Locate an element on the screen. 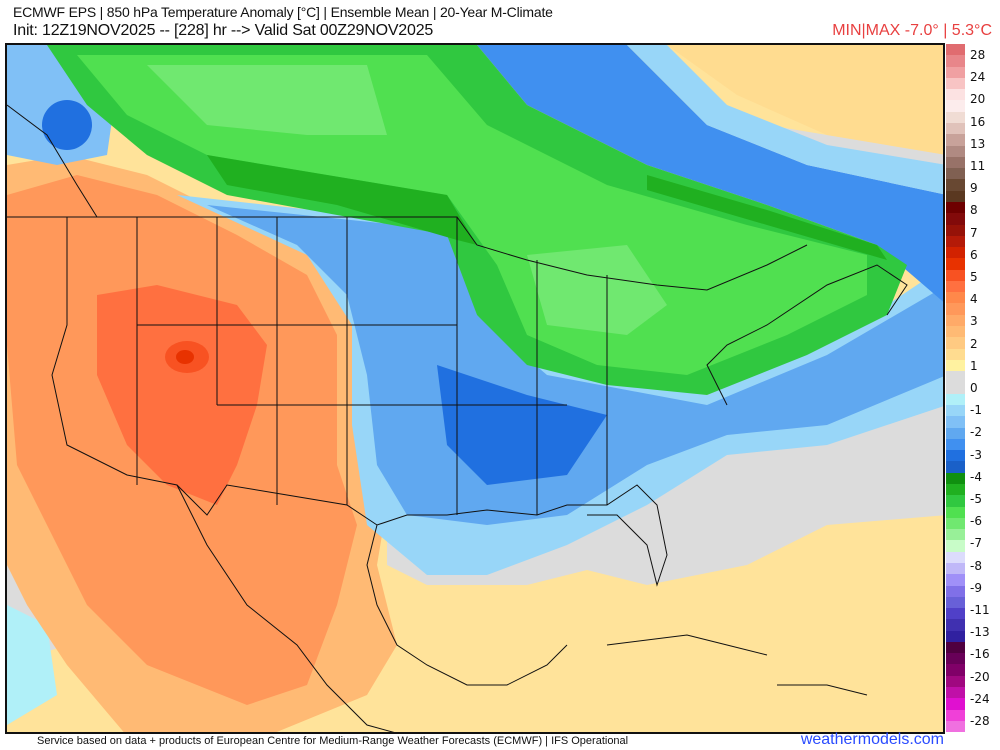 The height and width of the screenshot is (750, 1000). colorbar-tick-label: -24 is located at coordinates (980, 698).